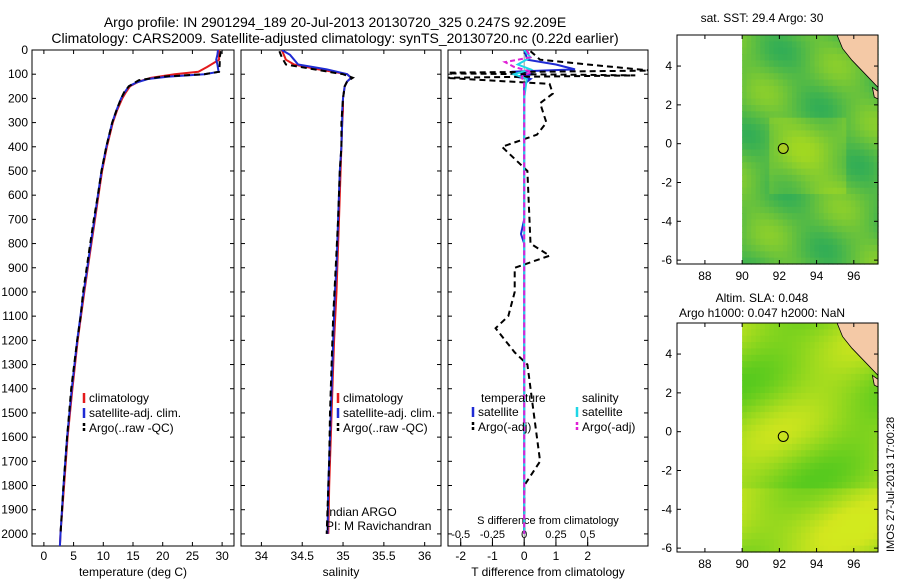  Describe the element at coordinates (777, 149) in the screenshot. I see `map-frame` at that location.